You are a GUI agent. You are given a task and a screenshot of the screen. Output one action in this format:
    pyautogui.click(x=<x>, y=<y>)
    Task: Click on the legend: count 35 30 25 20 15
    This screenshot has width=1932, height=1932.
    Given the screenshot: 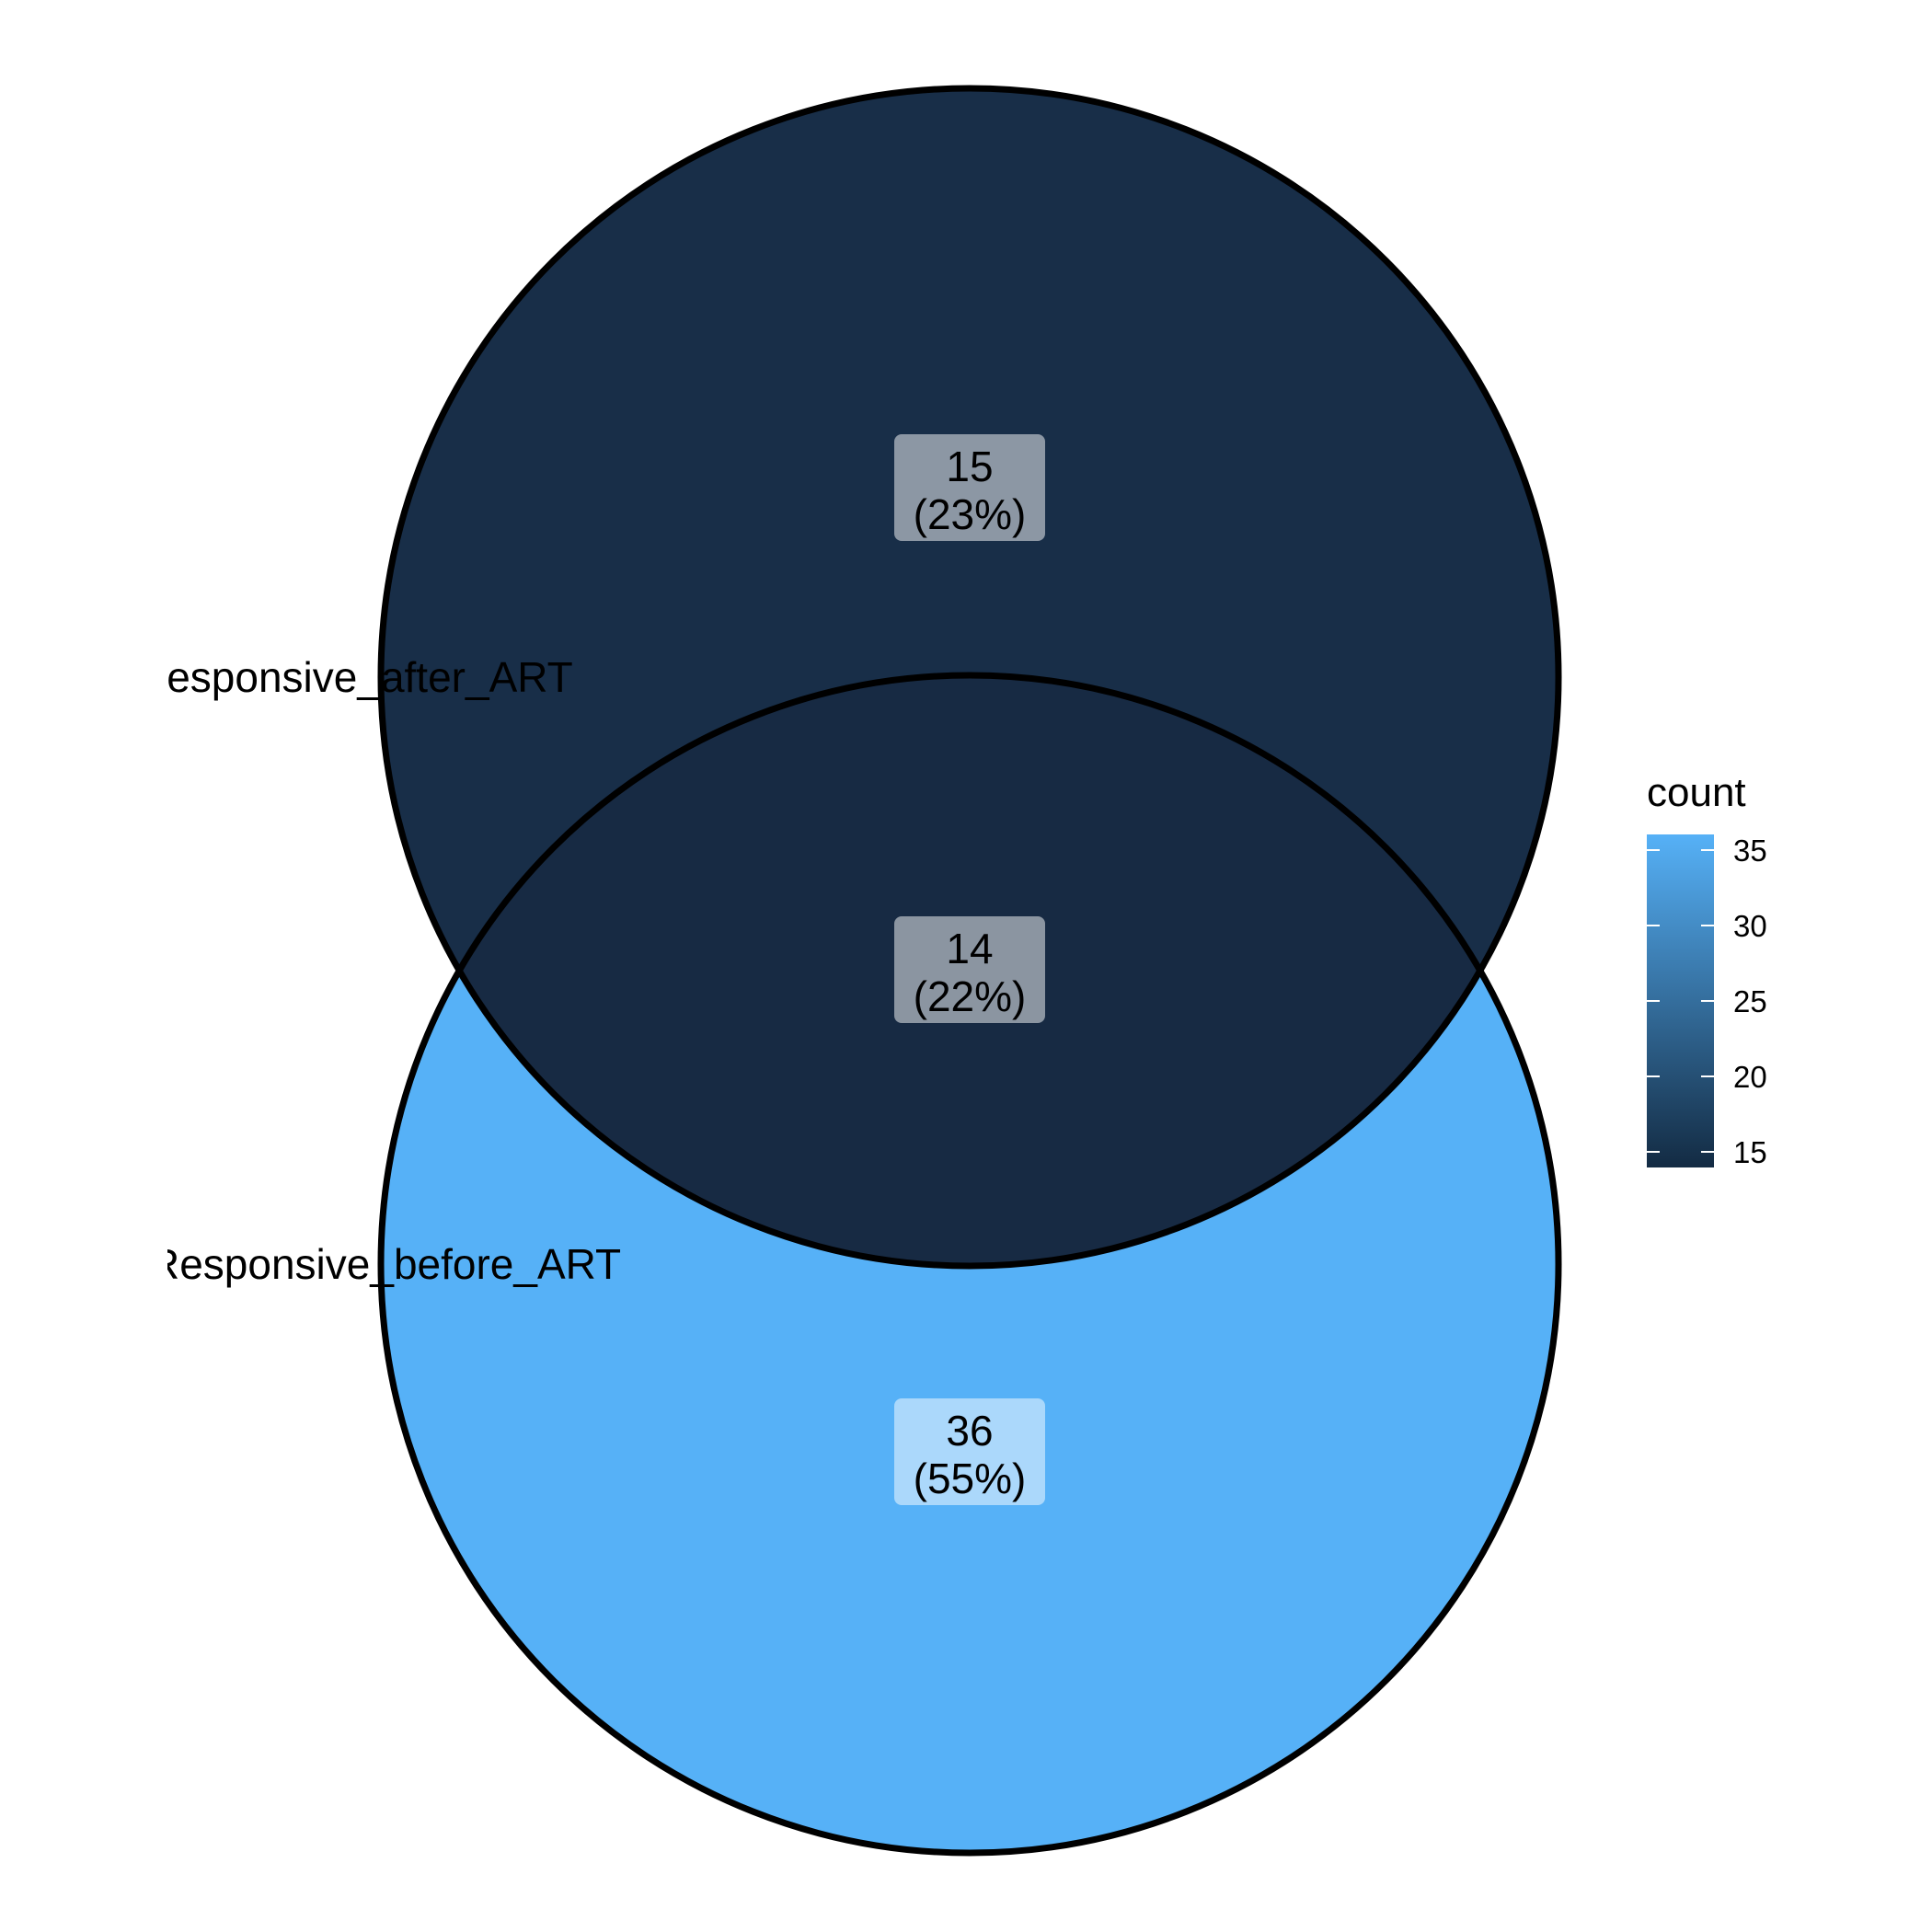 What is the action you would take?
    pyautogui.click(x=1707, y=970)
    